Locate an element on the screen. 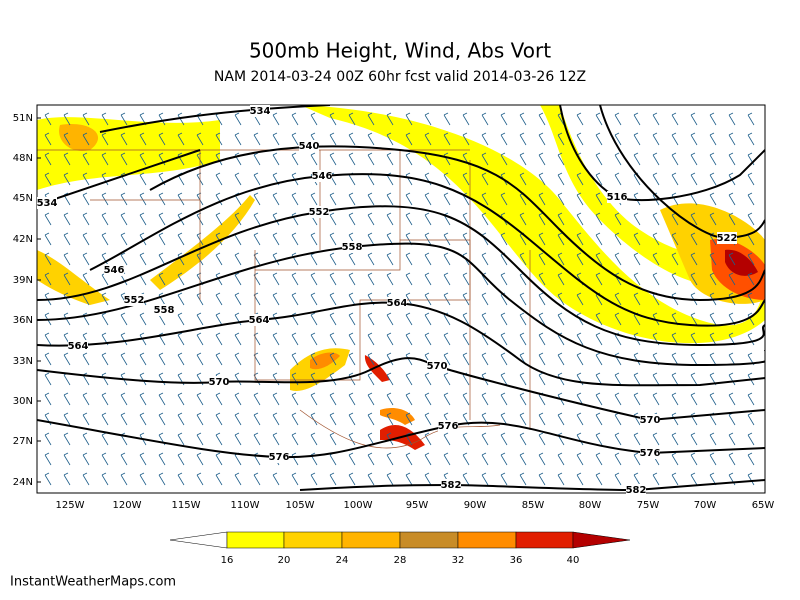 The image size is (800, 600). lat-label: 51N is located at coordinates (23, 118).